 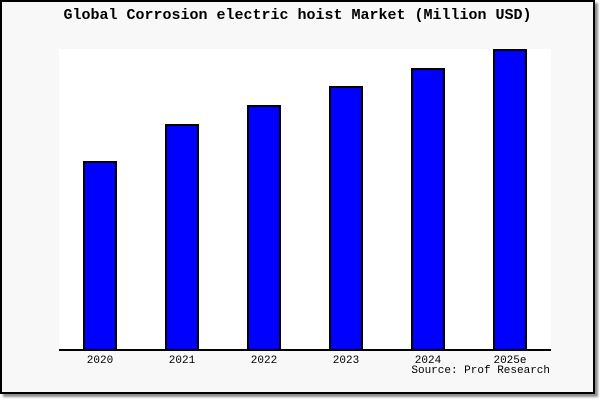 I want to click on bar-2025e, so click(x=510, y=199).